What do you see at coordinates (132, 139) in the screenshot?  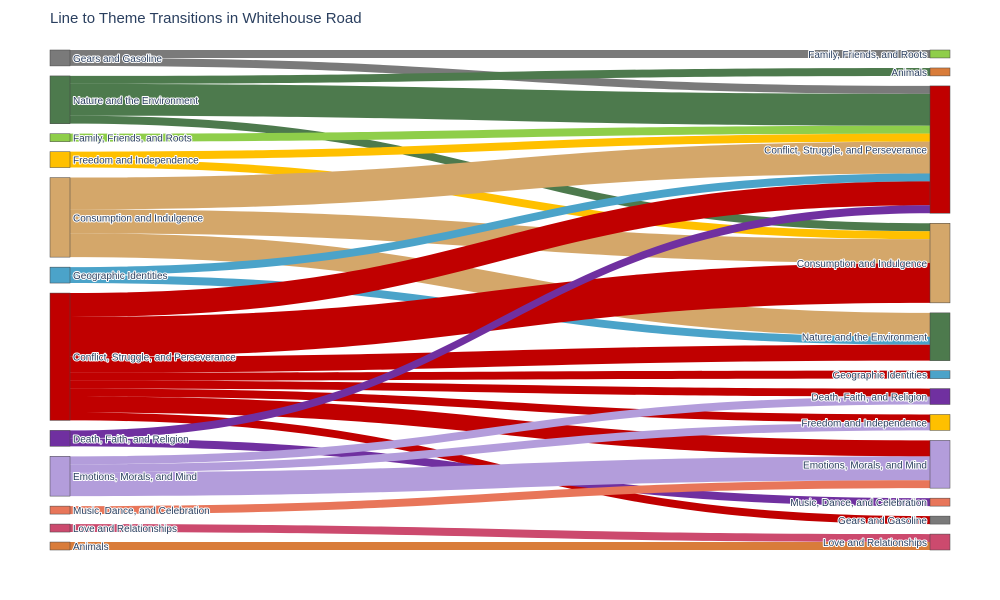 I see `source-label-family-friends-and-roots: Family, Friends, and Roots` at bounding box center [132, 139].